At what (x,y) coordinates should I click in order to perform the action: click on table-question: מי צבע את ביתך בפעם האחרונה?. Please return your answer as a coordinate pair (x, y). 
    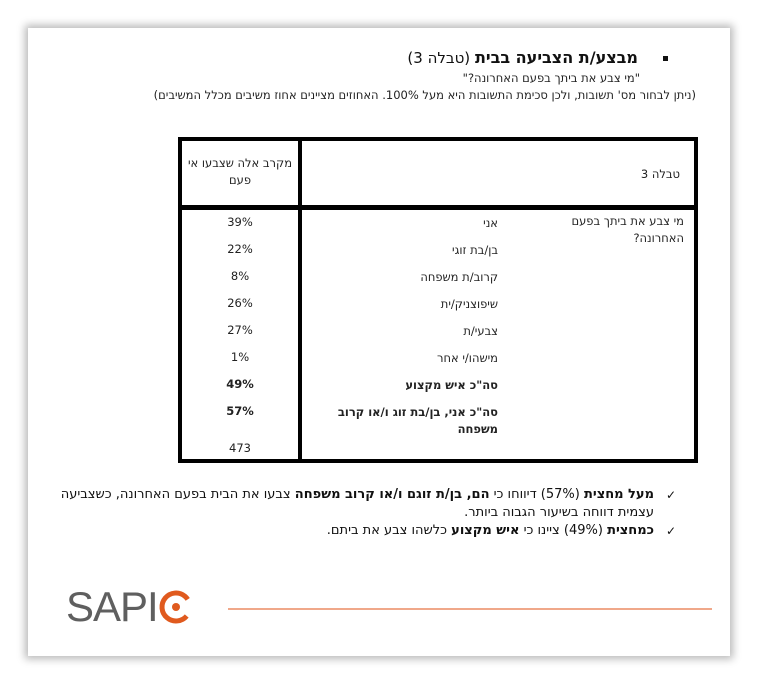
    Looking at the image, I should click on (627, 229).